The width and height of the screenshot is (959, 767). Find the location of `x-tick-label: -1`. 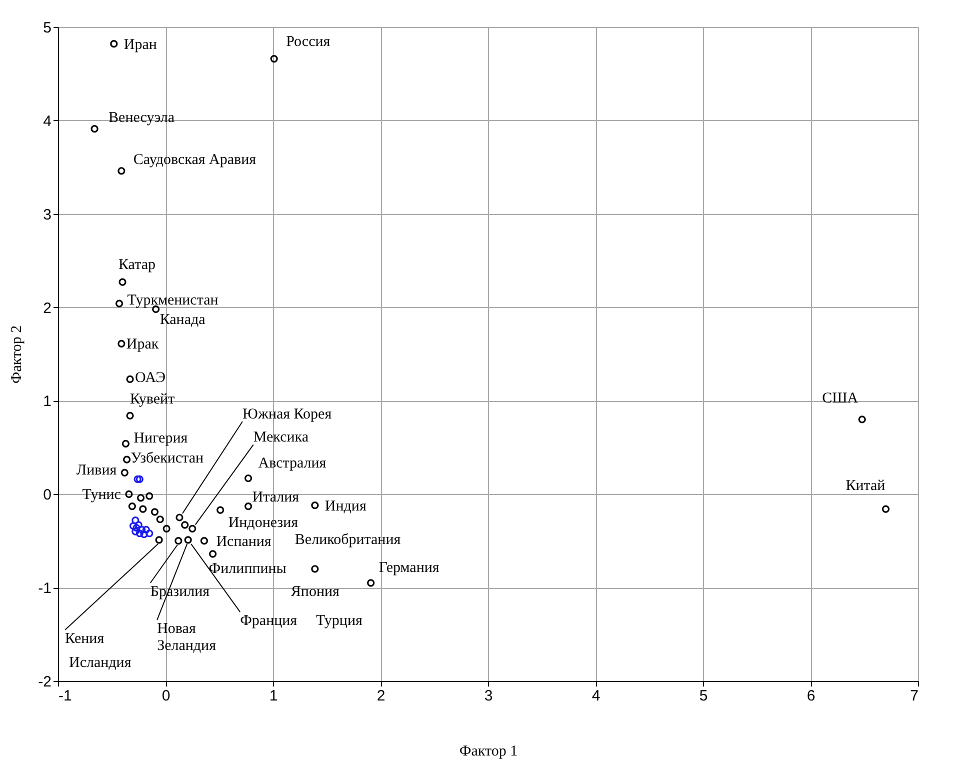

x-tick-label: -1 is located at coordinates (65, 696).